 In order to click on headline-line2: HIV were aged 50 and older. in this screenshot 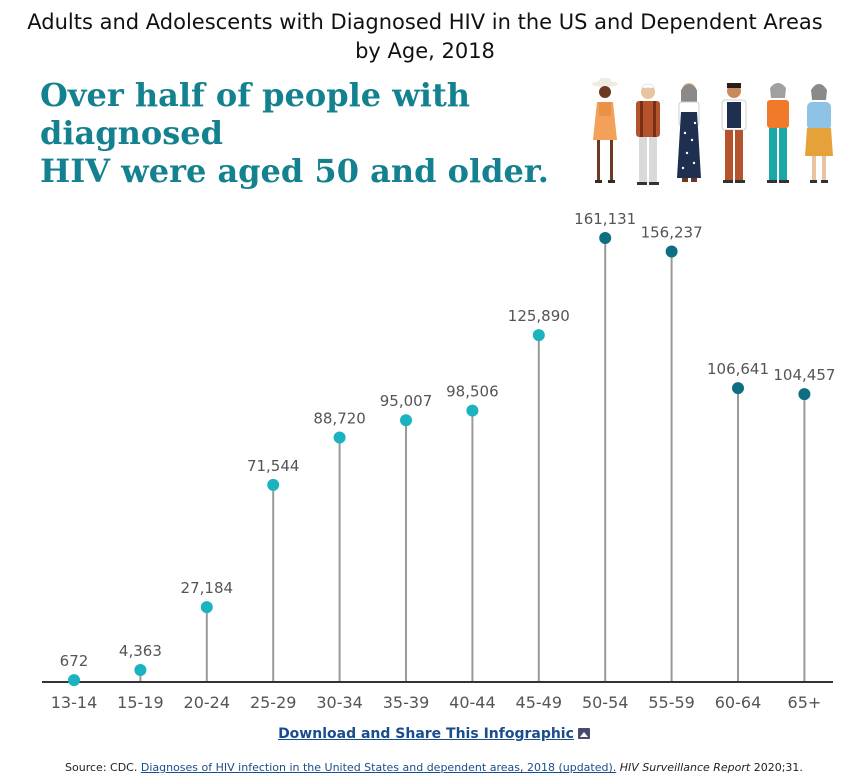, I will do `click(294, 171)`.